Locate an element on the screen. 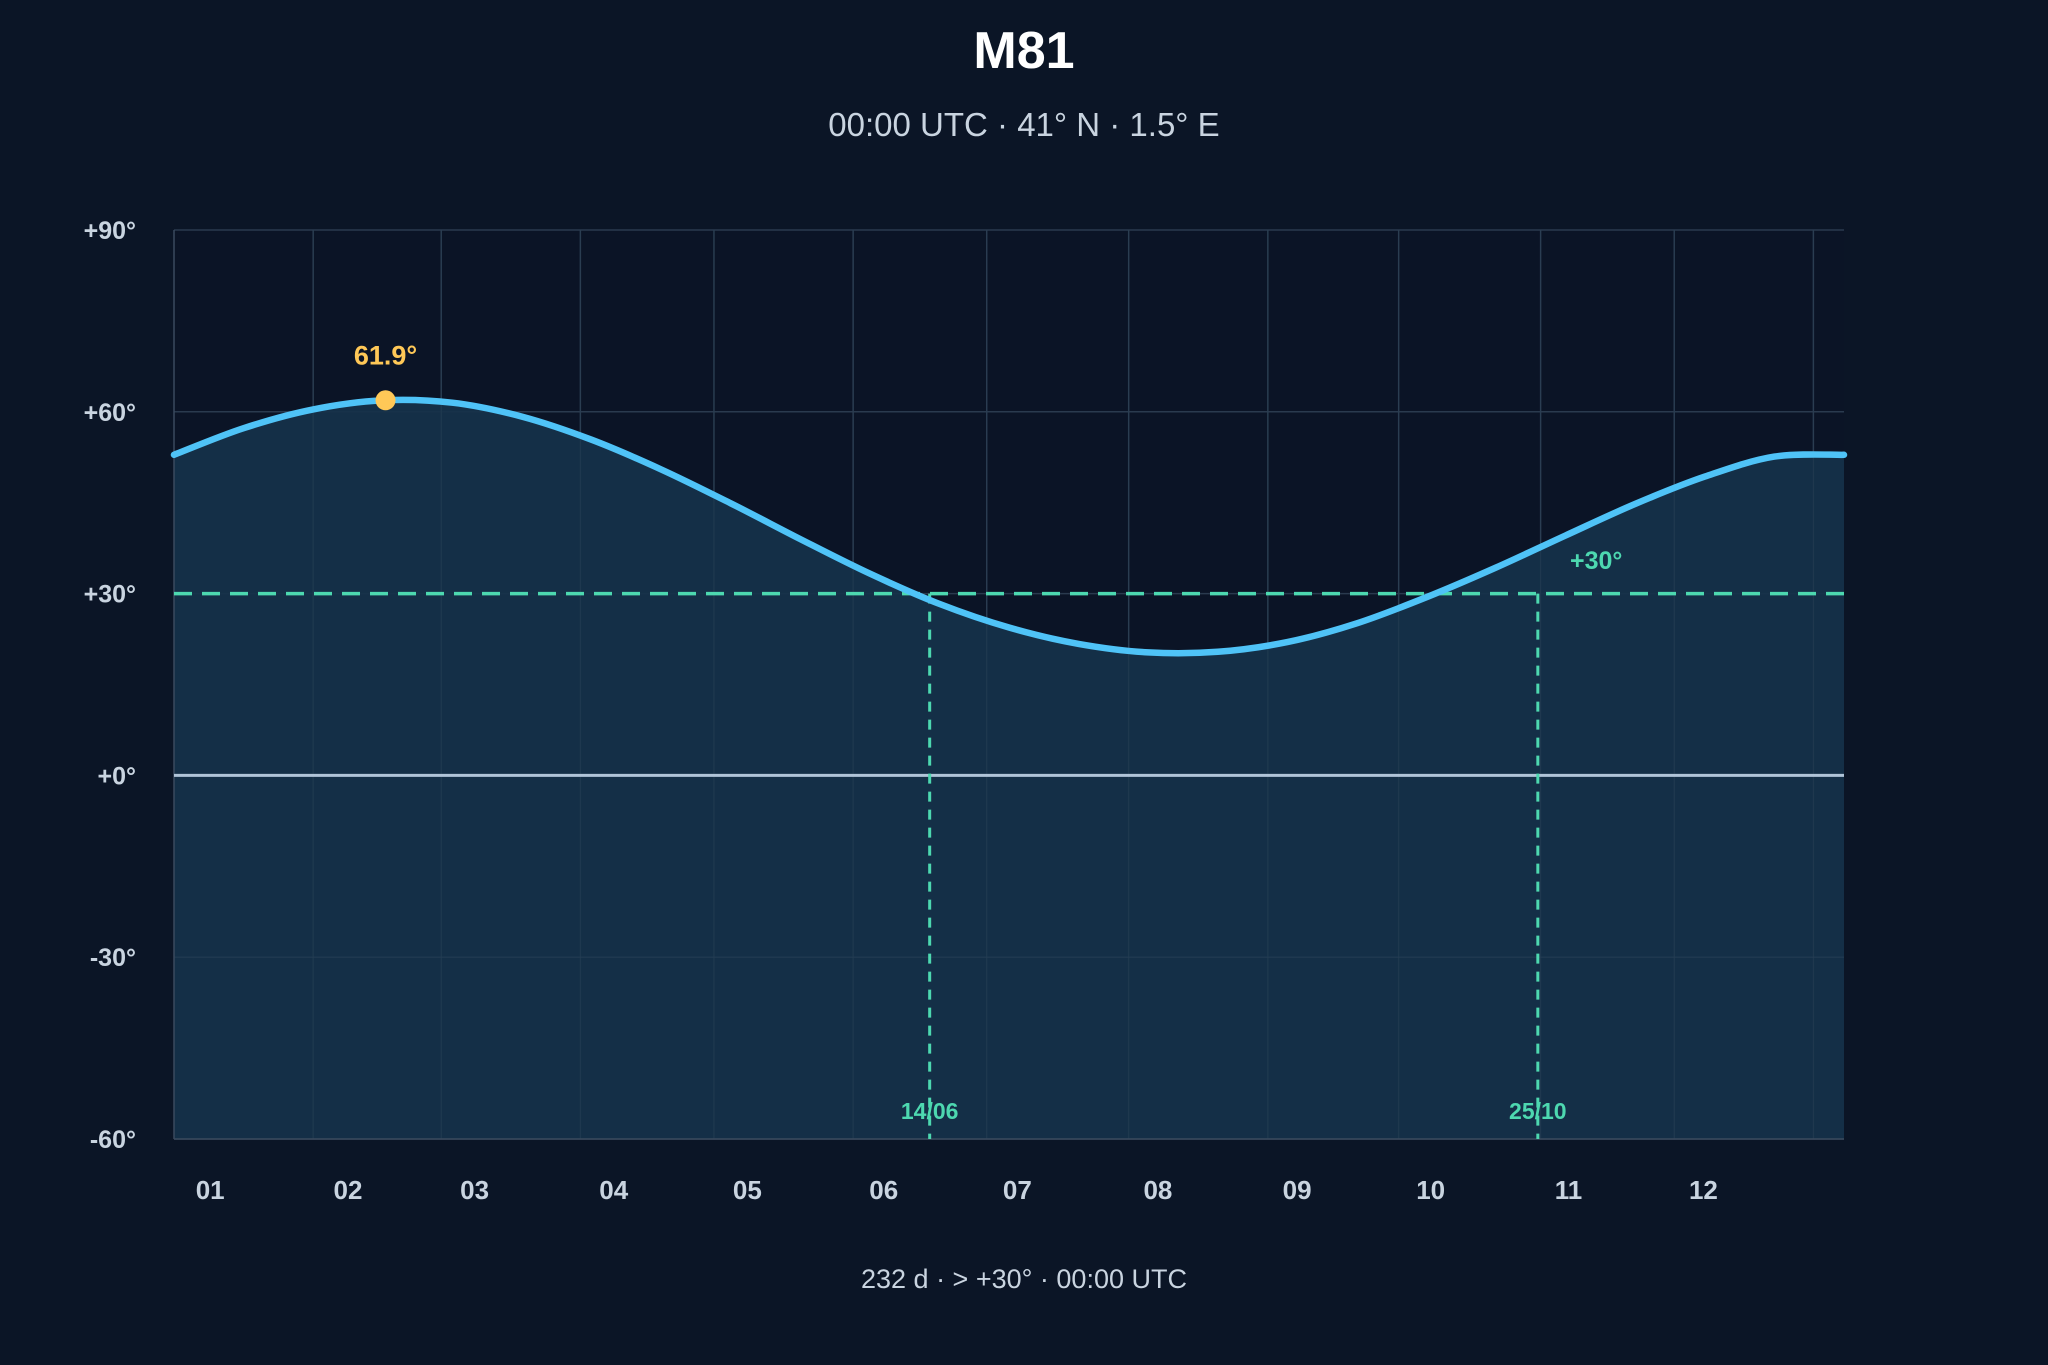  y-tick-label: +0° is located at coordinates (116, 776).